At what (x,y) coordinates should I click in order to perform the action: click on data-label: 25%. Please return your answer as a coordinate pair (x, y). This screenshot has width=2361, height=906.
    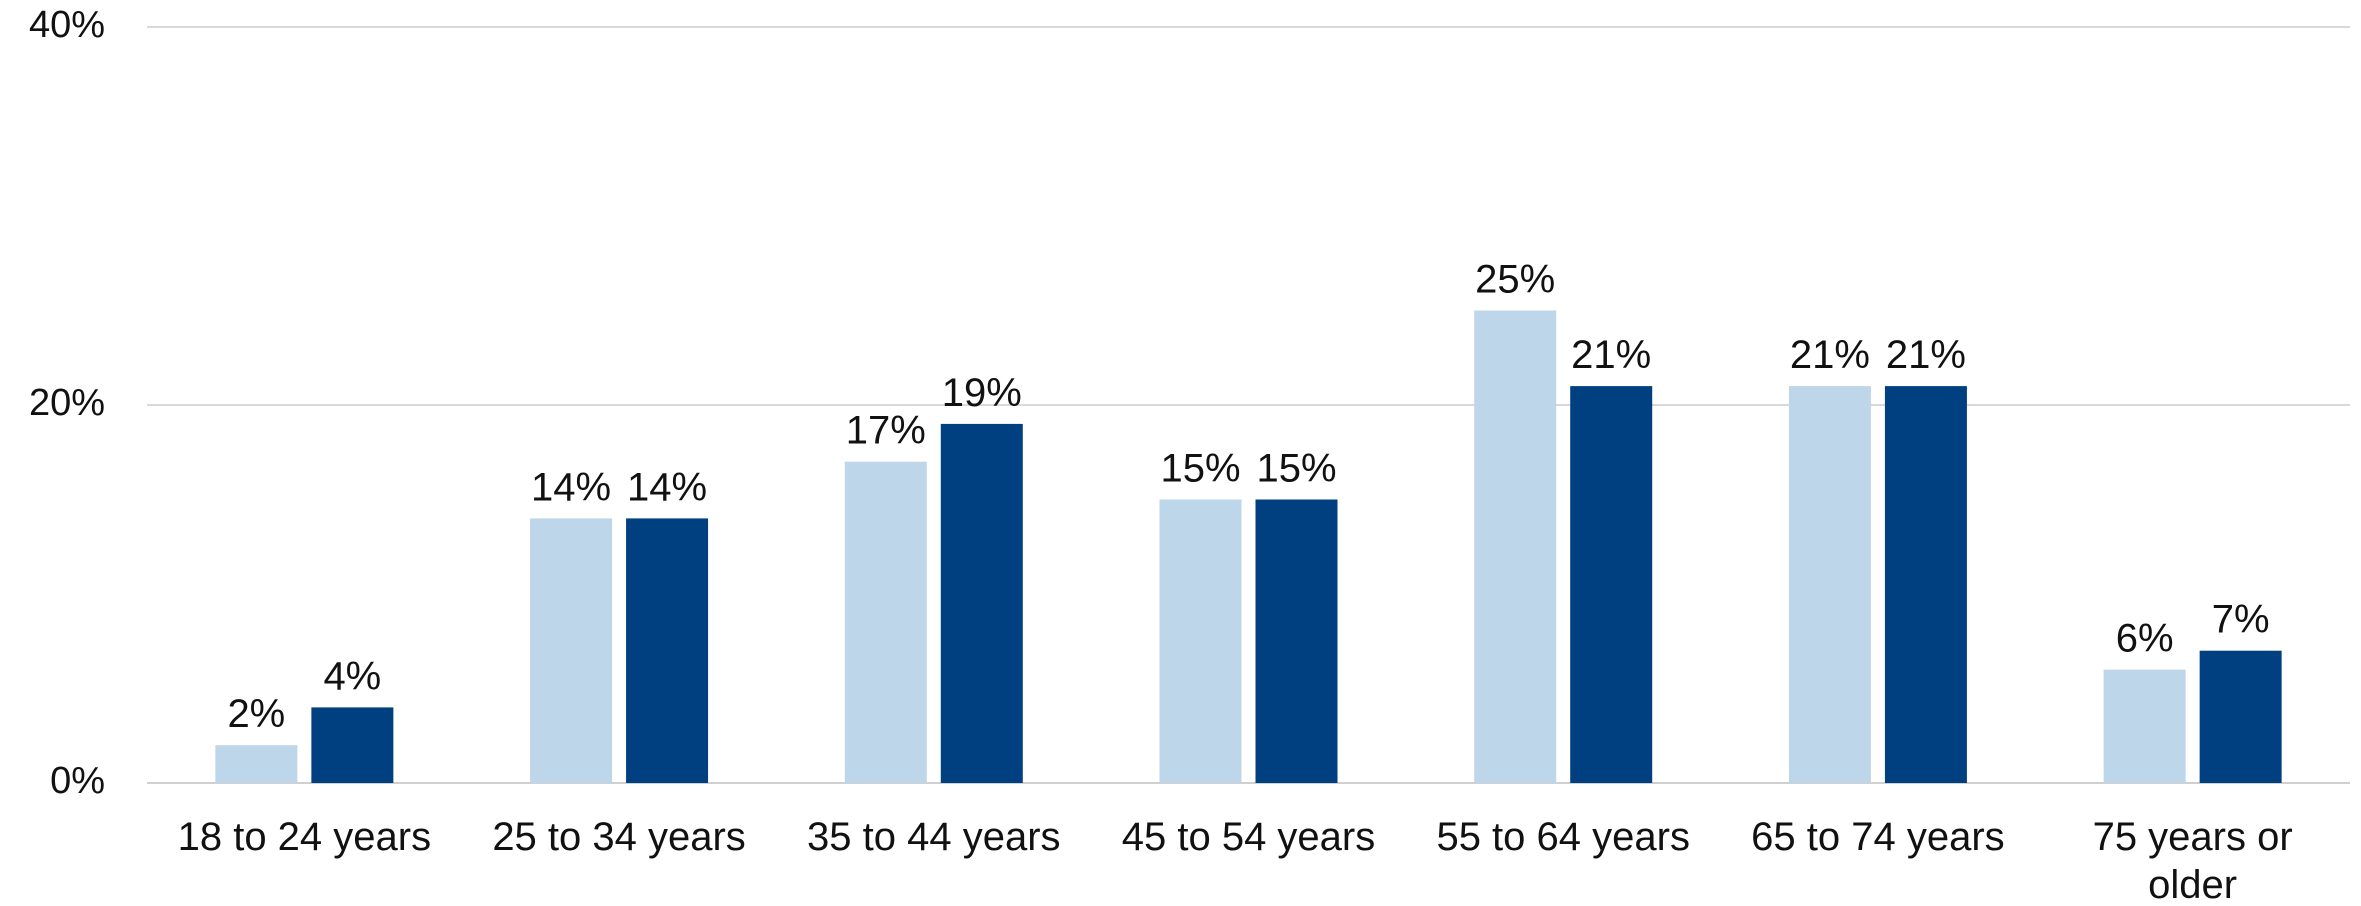
    Looking at the image, I should click on (1515, 280).